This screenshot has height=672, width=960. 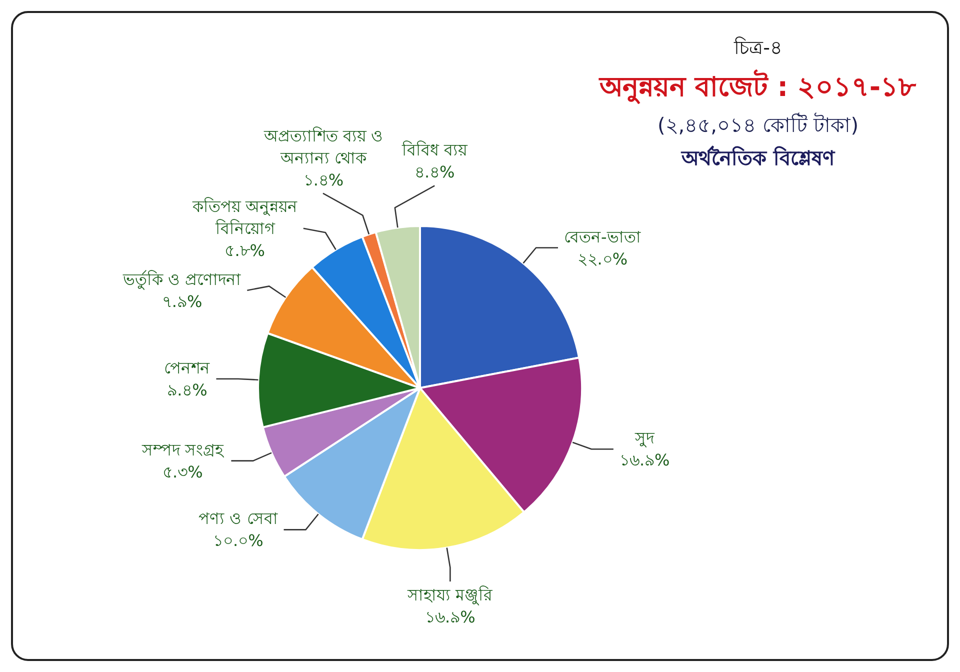 What do you see at coordinates (245, 228) in the screenshot?
I see `slice-label: কতিপয় অনুন্নয়ন বিনিয়োগ ৫.৮%` at bounding box center [245, 228].